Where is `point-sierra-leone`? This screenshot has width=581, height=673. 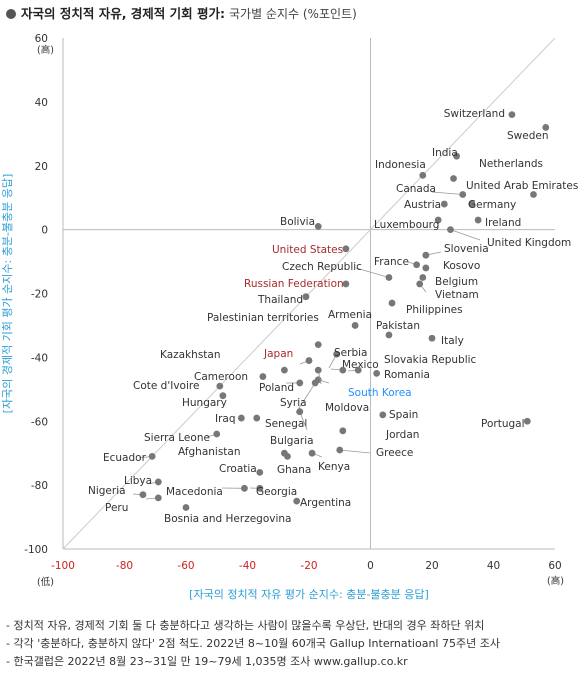
point-sierra-leone is located at coordinates (217, 434).